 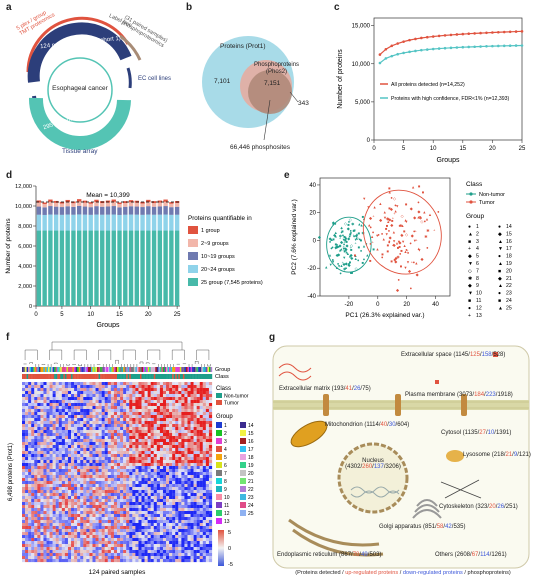 What do you see at coordinates (223, 389) in the screenshot?
I see `class-legend-title: Class` at bounding box center [223, 389].